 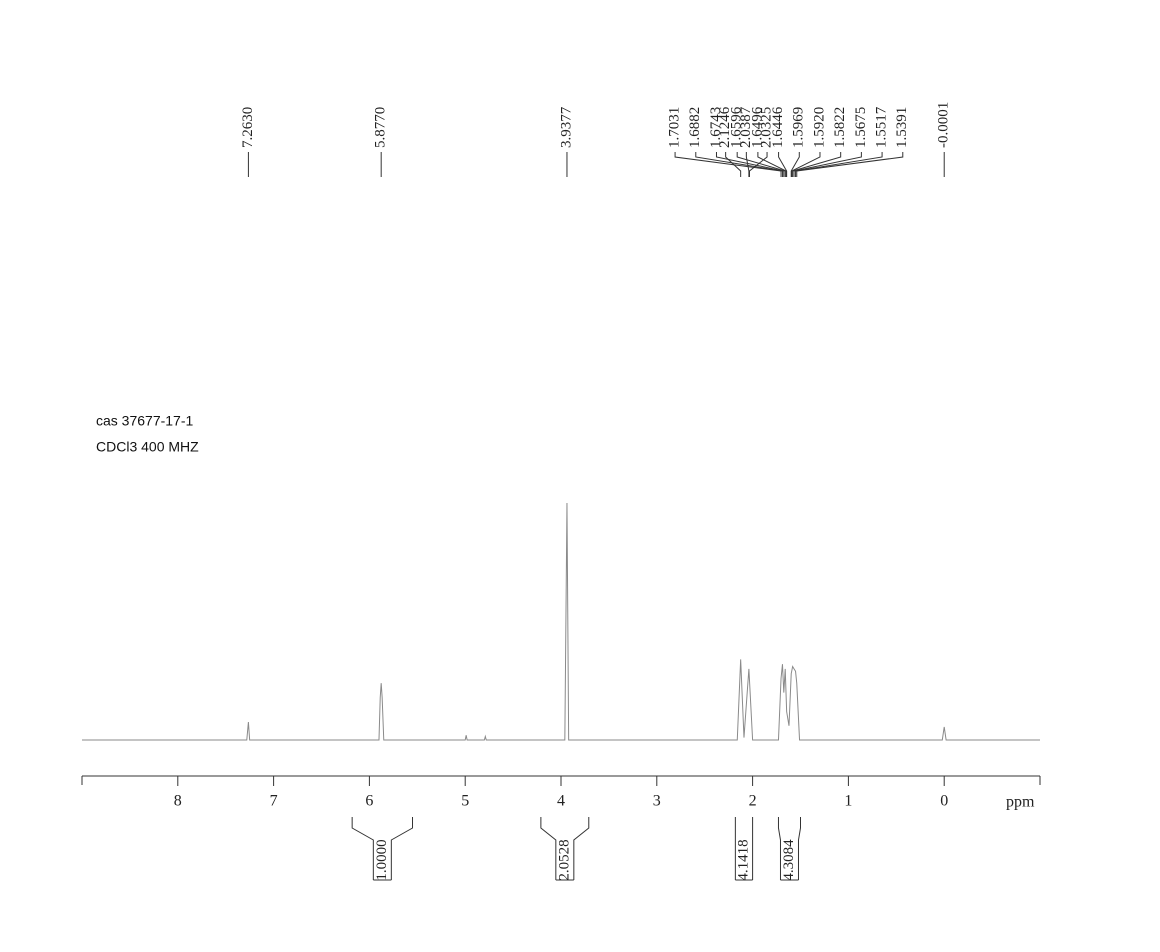 What do you see at coordinates (902, 127) in the screenshot?
I see `peak-label: 1.5391` at bounding box center [902, 127].